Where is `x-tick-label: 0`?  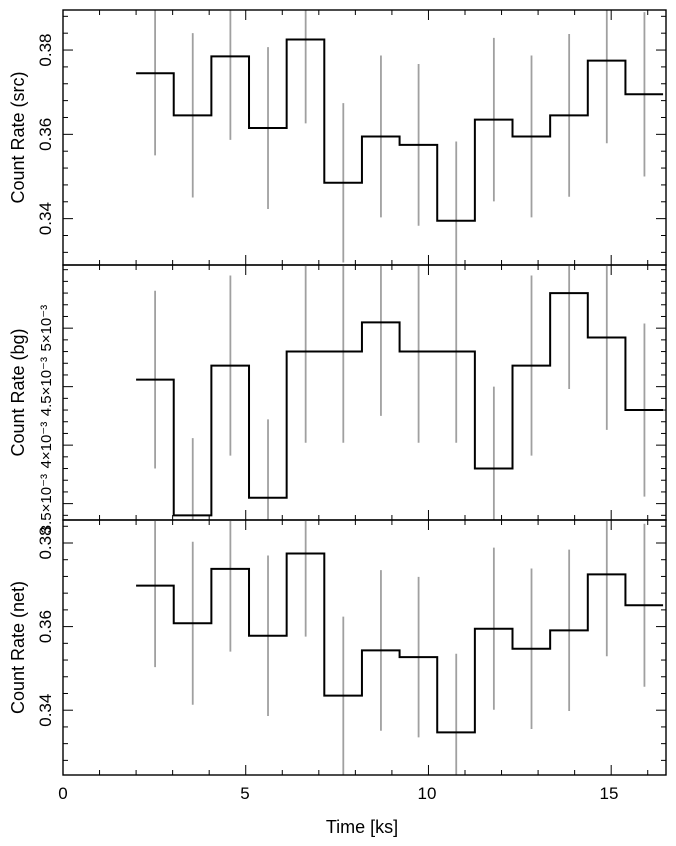 x-tick-label: 0 is located at coordinates (62, 793).